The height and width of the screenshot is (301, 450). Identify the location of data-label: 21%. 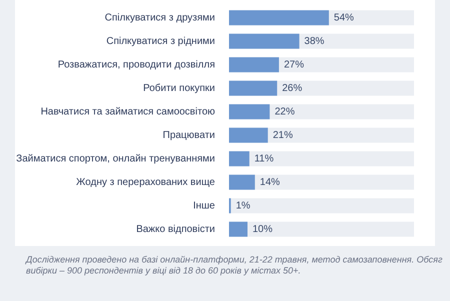
(282, 135).